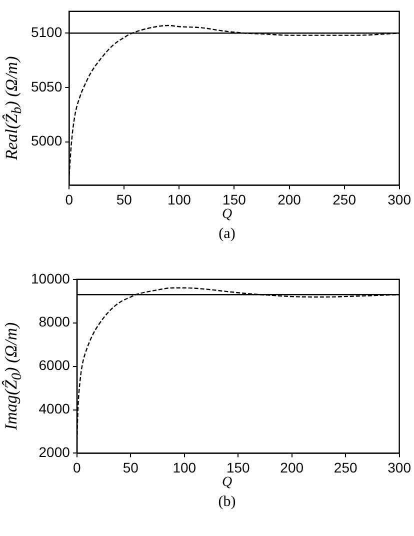 The height and width of the screenshot is (536, 414). What do you see at coordinates (46, 32) in the screenshot?
I see `y-tick-label: 5100` at bounding box center [46, 32].